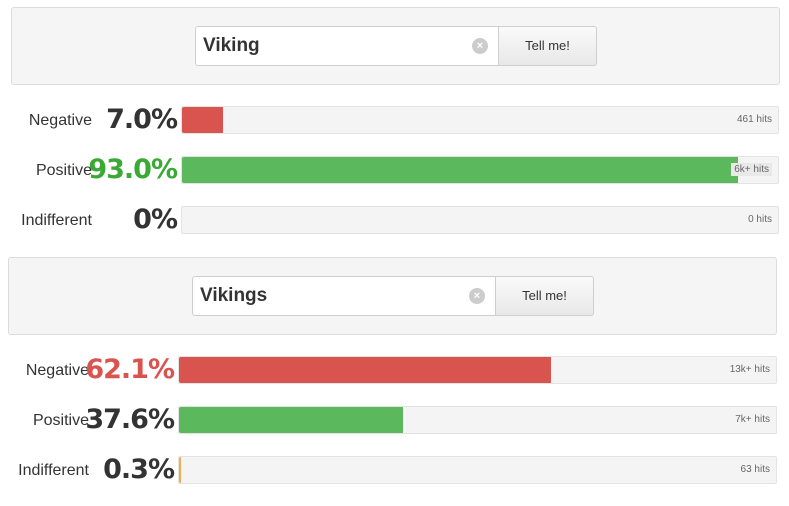 Image resolution: width=789 pixels, height=506 pixels. What do you see at coordinates (751, 169) in the screenshot?
I see `hits-count: 6k+ hits` at bounding box center [751, 169].